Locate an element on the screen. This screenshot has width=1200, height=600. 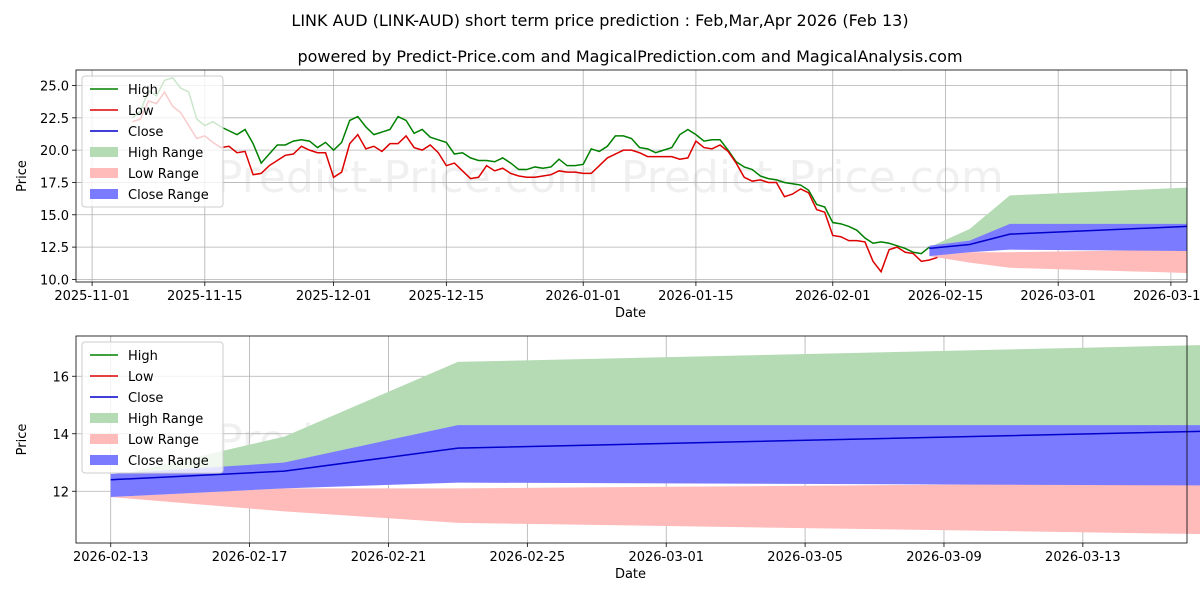
y-tick-label: 12.5 is located at coordinates (54, 248).